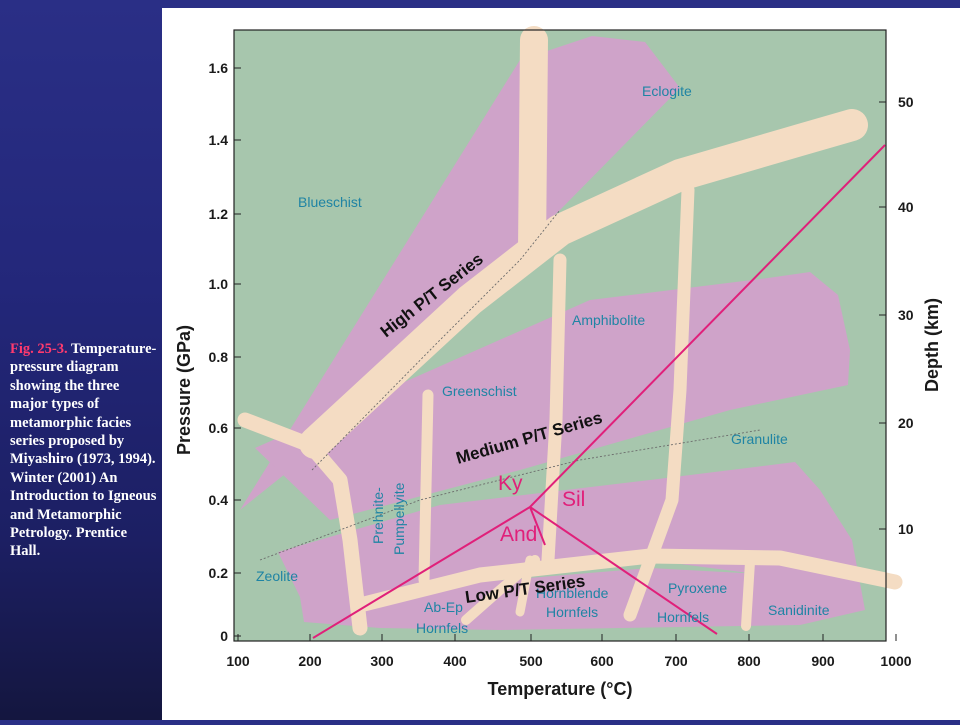 Image resolution: width=960 pixels, height=725 pixels. What do you see at coordinates (219, 140) in the screenshot?
I see `y-tick-label: 1.4` at bounding box center [219, 140].